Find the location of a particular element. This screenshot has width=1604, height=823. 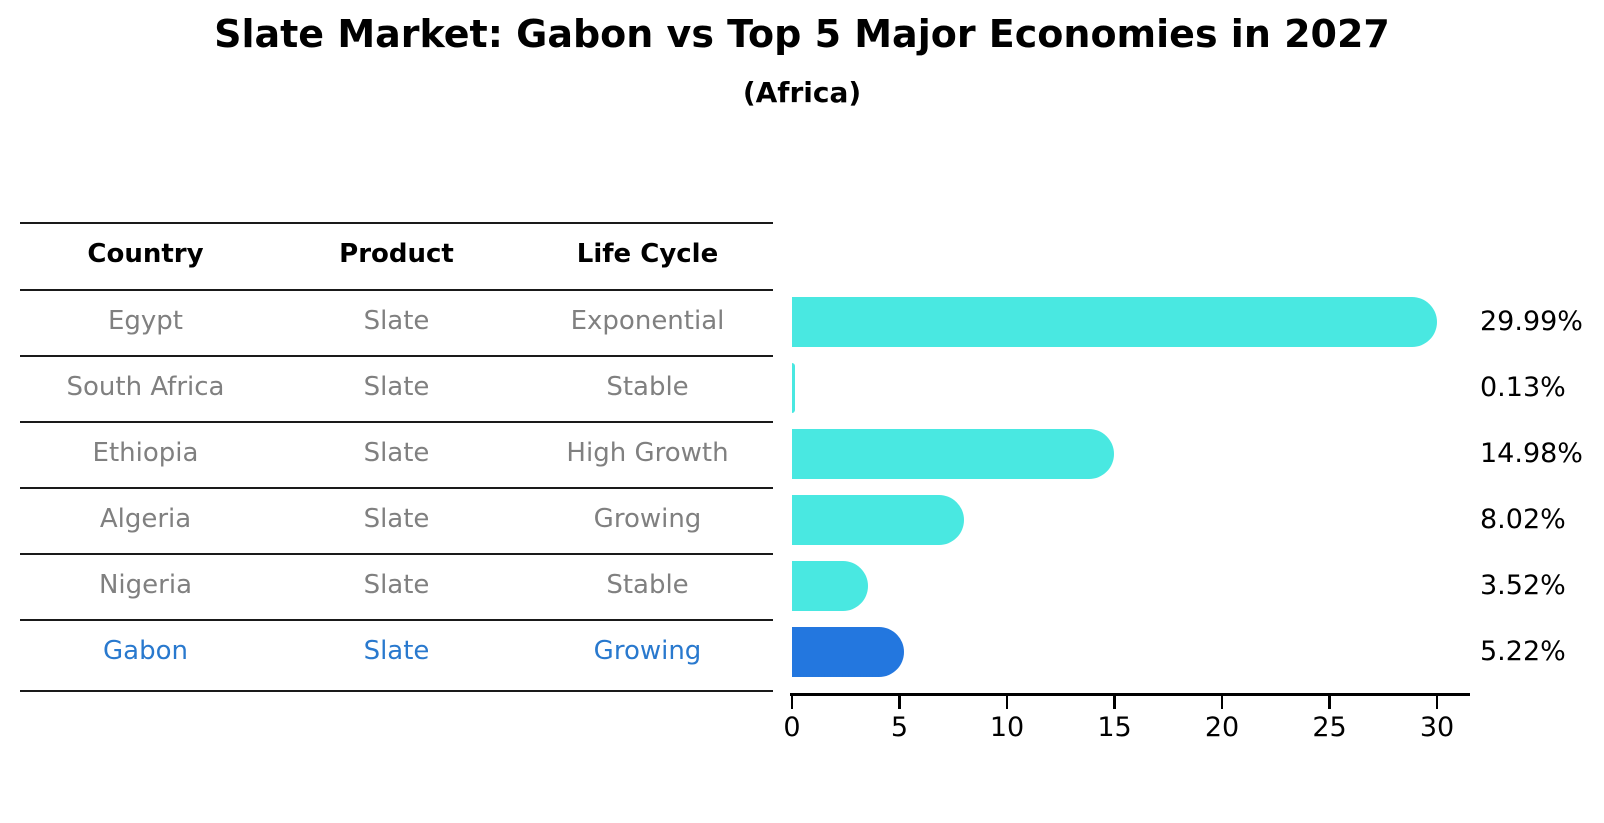

x-axis-tick-label: 30 is located at coordinates (1437, 727).